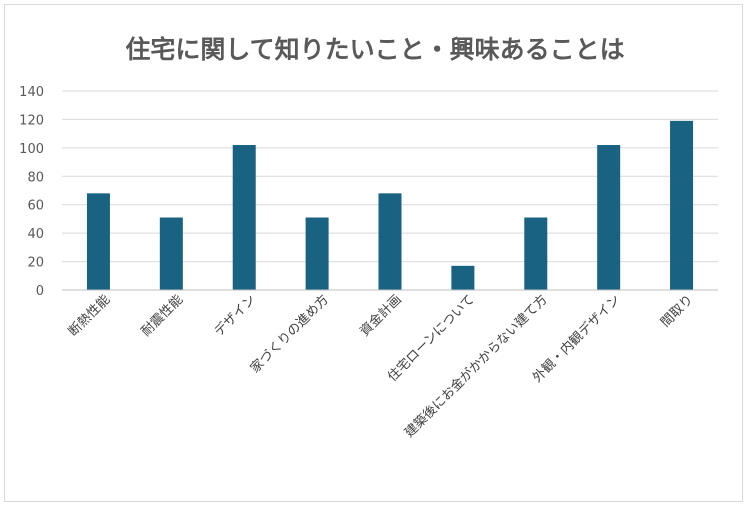 The height and width of the screenshot is (508, 749). What do you see at coordinates (381, 316) in the screenshot?
I see `category-label: 資金計画` at bounding box center [381, 316].